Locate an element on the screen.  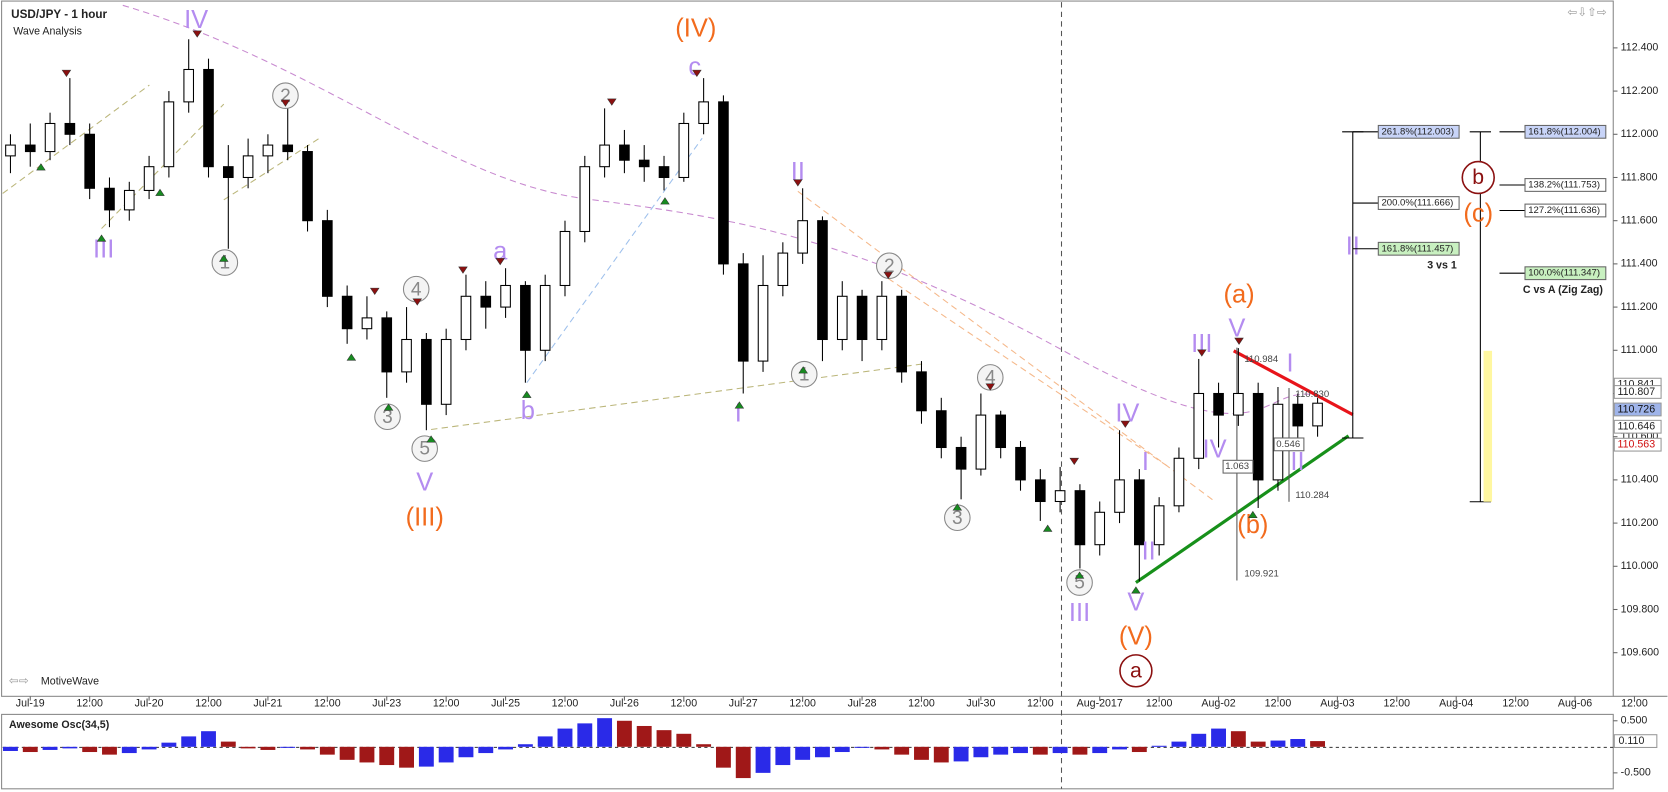
price-marker-label: 110.841 is located at coordinates (1636, 384).